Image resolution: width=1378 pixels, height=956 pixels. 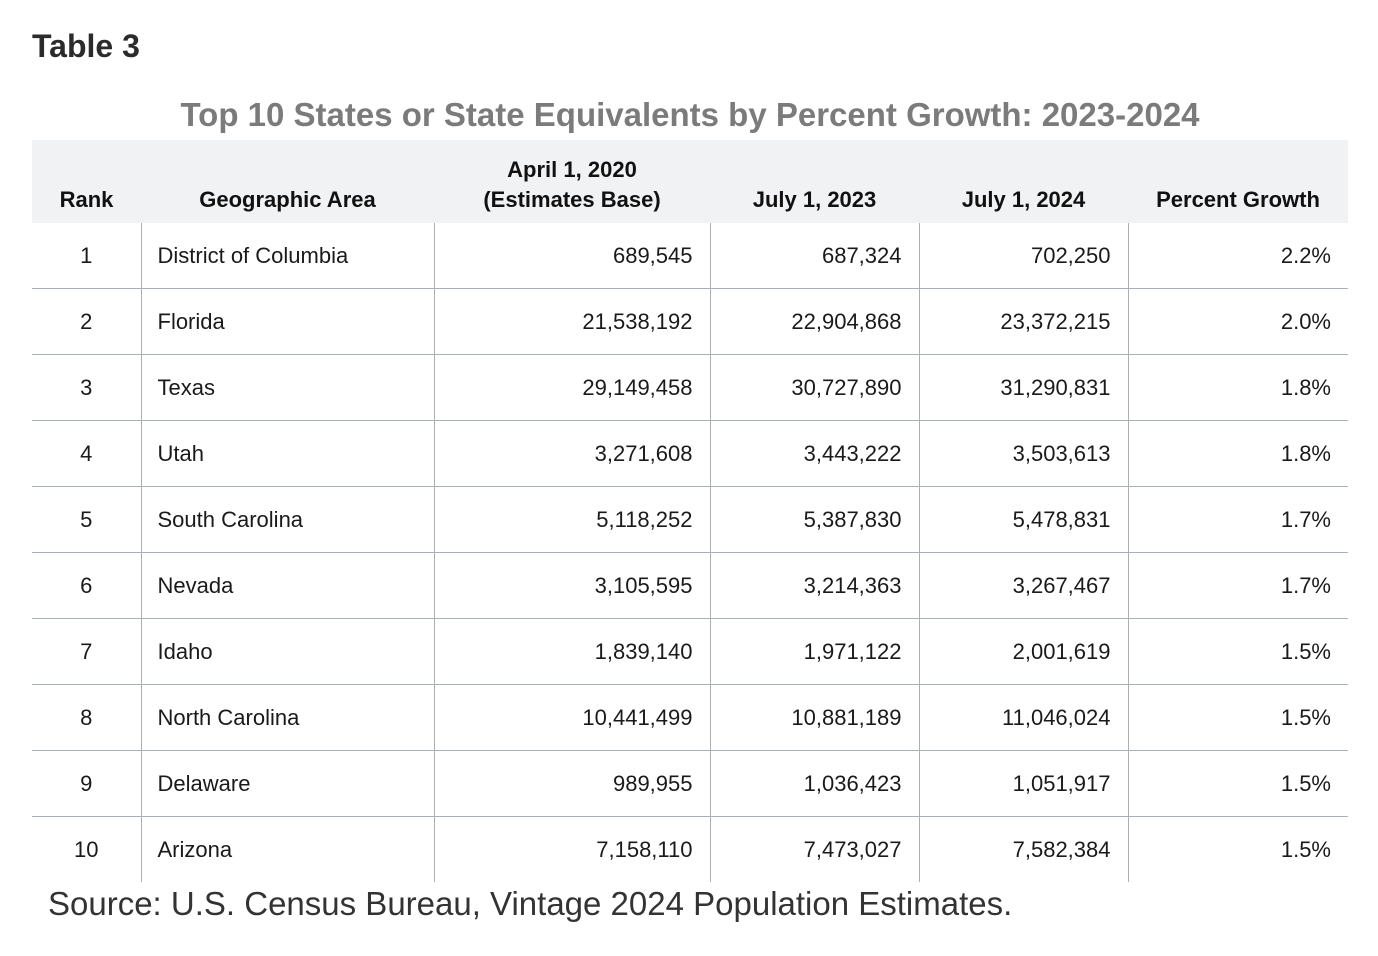 What do you see at coordinates (571, 519) in the screenshot?
I see `cell-base: 5,118,252` at bounding box center [571, 519].